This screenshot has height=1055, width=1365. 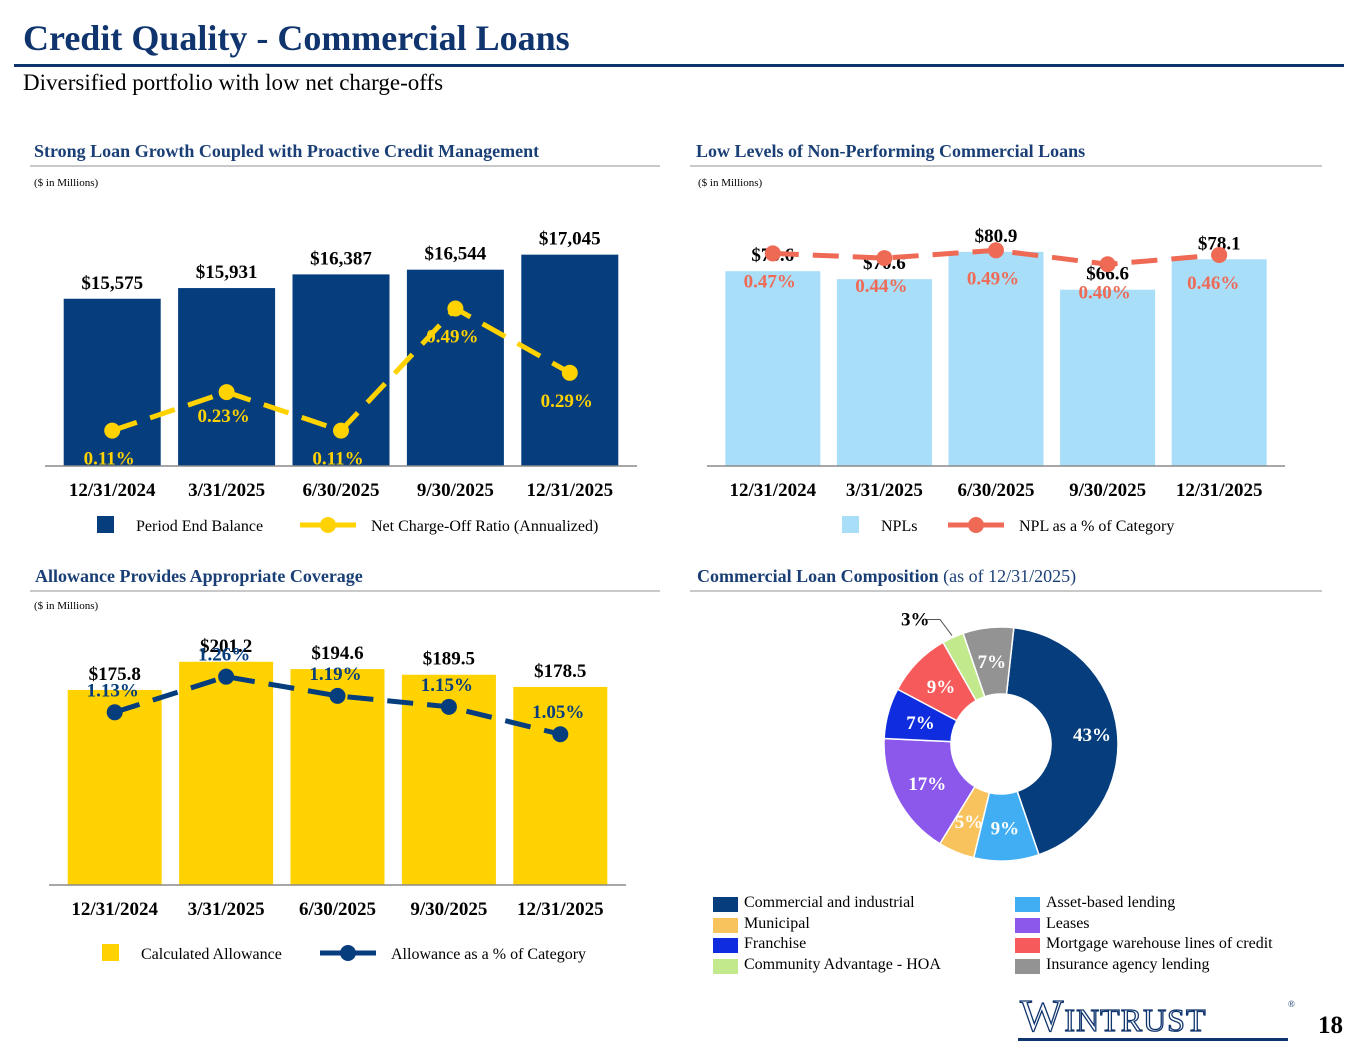 I want to click on allowance-legend-line-marker, so click(x=348, y=953).